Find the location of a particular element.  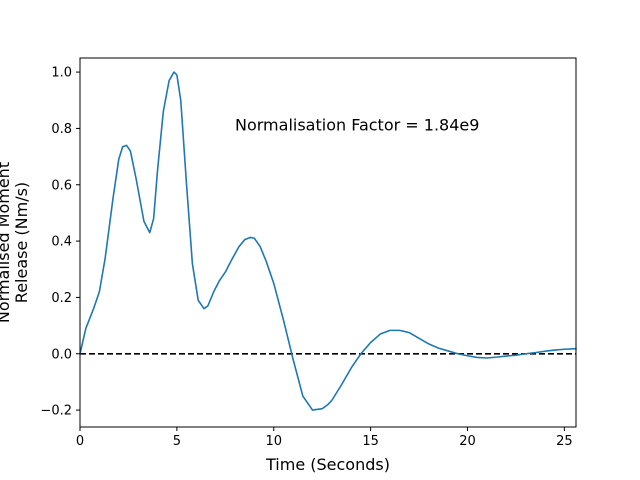

y-tick-label: 0.6 is located at coordinates (61, 185).